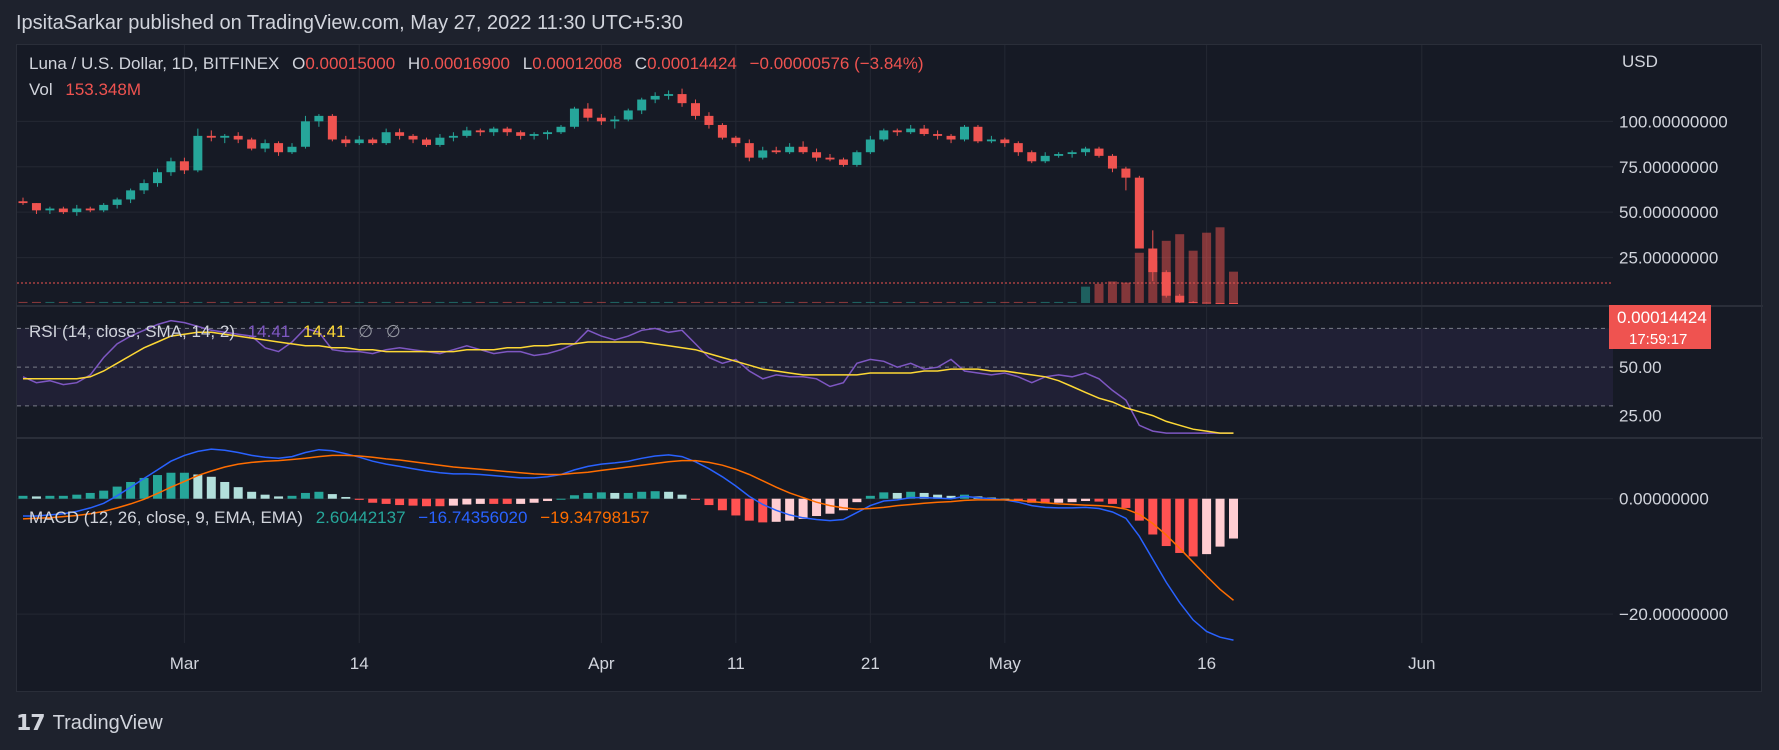 The image size is (1779, 750). What do you see at coordinates (577, 63) in the screenshot?
I see `low-value: 0.00012008` at bounding box center [577, 63].